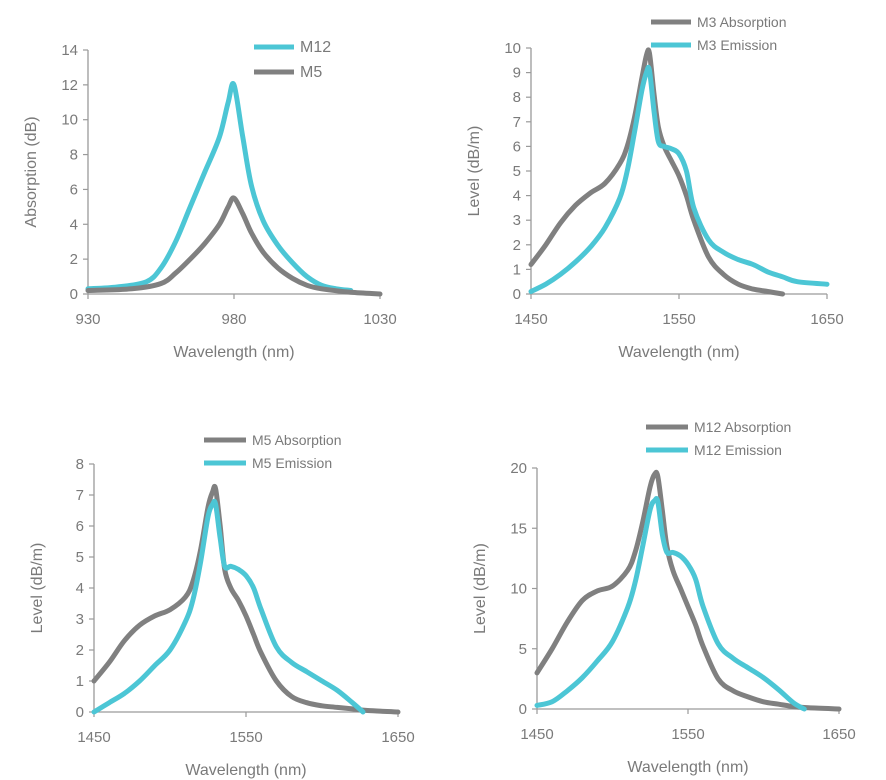 This screenshot has height=780, width=886. I want to click on y-tick-label: 14, so click(69, 50).